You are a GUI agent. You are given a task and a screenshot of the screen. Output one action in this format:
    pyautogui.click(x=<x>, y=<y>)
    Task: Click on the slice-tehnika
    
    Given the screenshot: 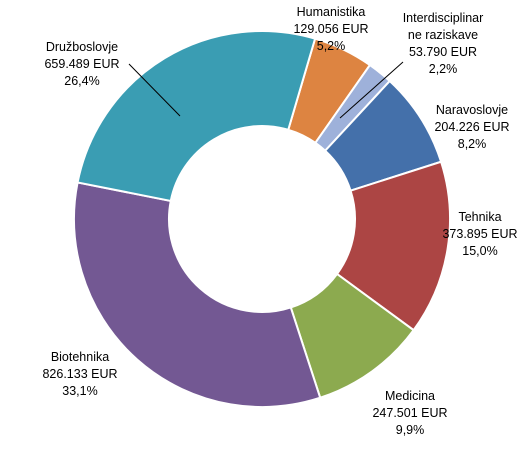 What is the action you would take?
    pyautogui.click(x=393, y=246)
    